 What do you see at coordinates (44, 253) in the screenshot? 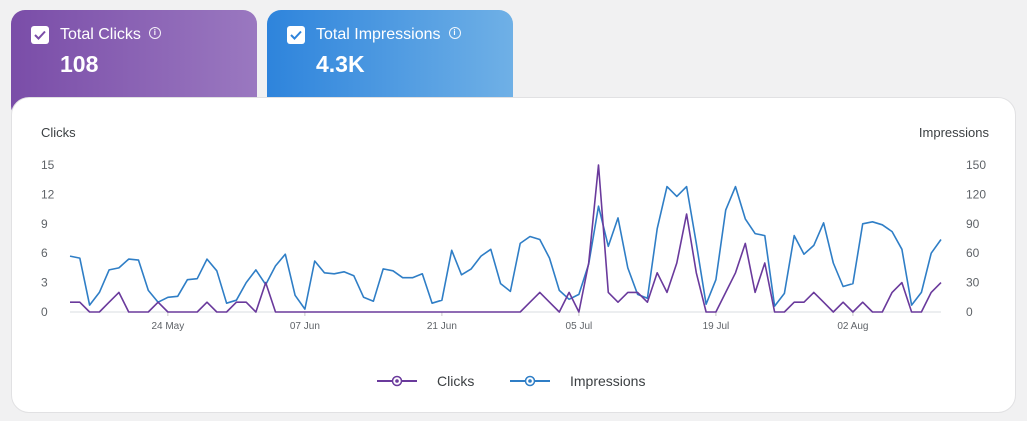
I see `left-tick-label: 6` at bounding box center [44, 253].